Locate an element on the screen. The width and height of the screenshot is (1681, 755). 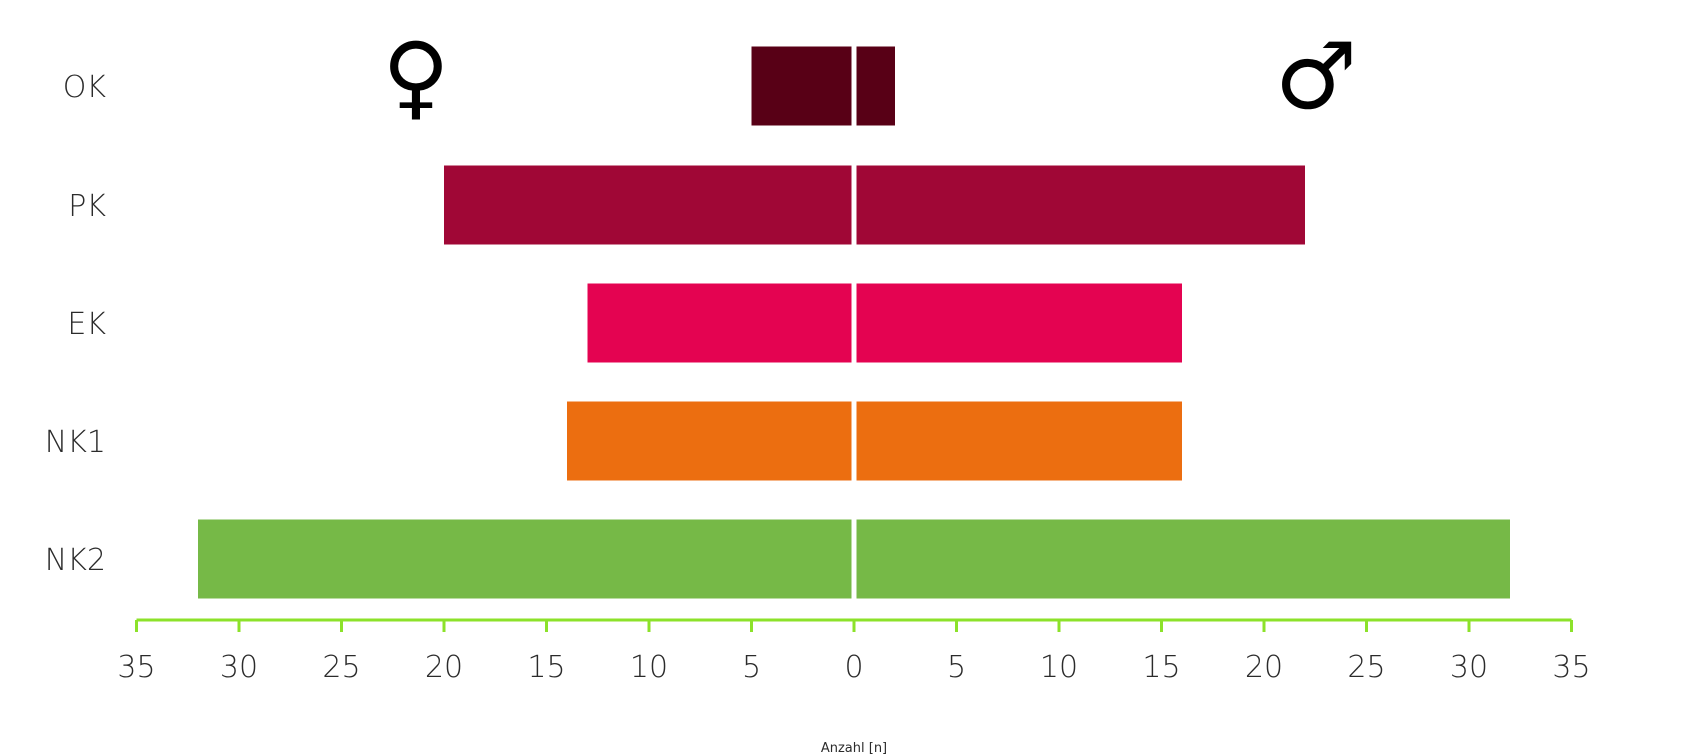
bar-female-pk is located at coordinates (648, 205).